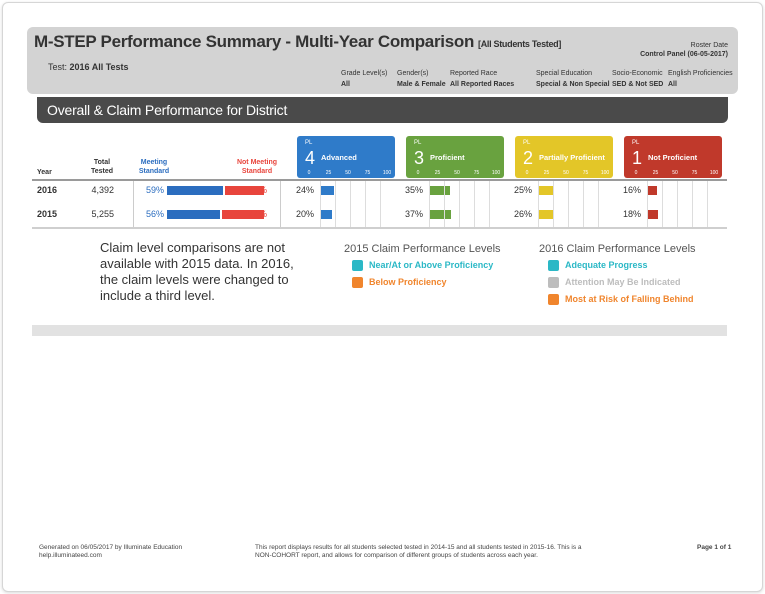 The width and height of the screenshot is (765, 594). I want to click on row-year: 2015, so click(47, 214).